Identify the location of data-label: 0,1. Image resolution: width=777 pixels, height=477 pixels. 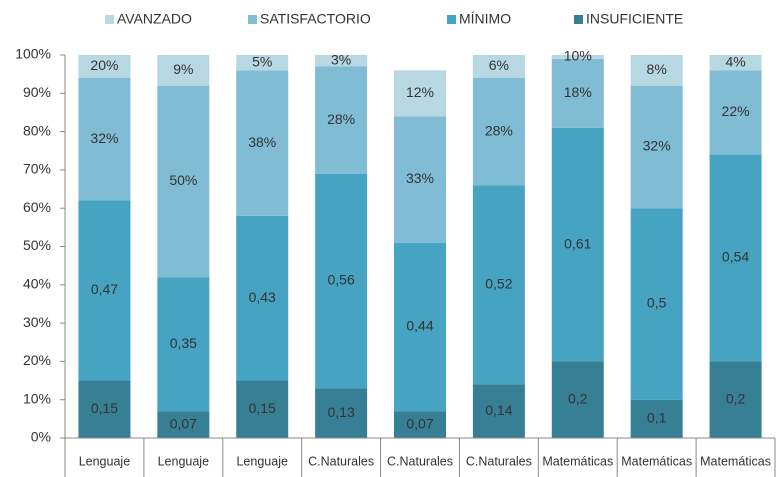
(657, 418).